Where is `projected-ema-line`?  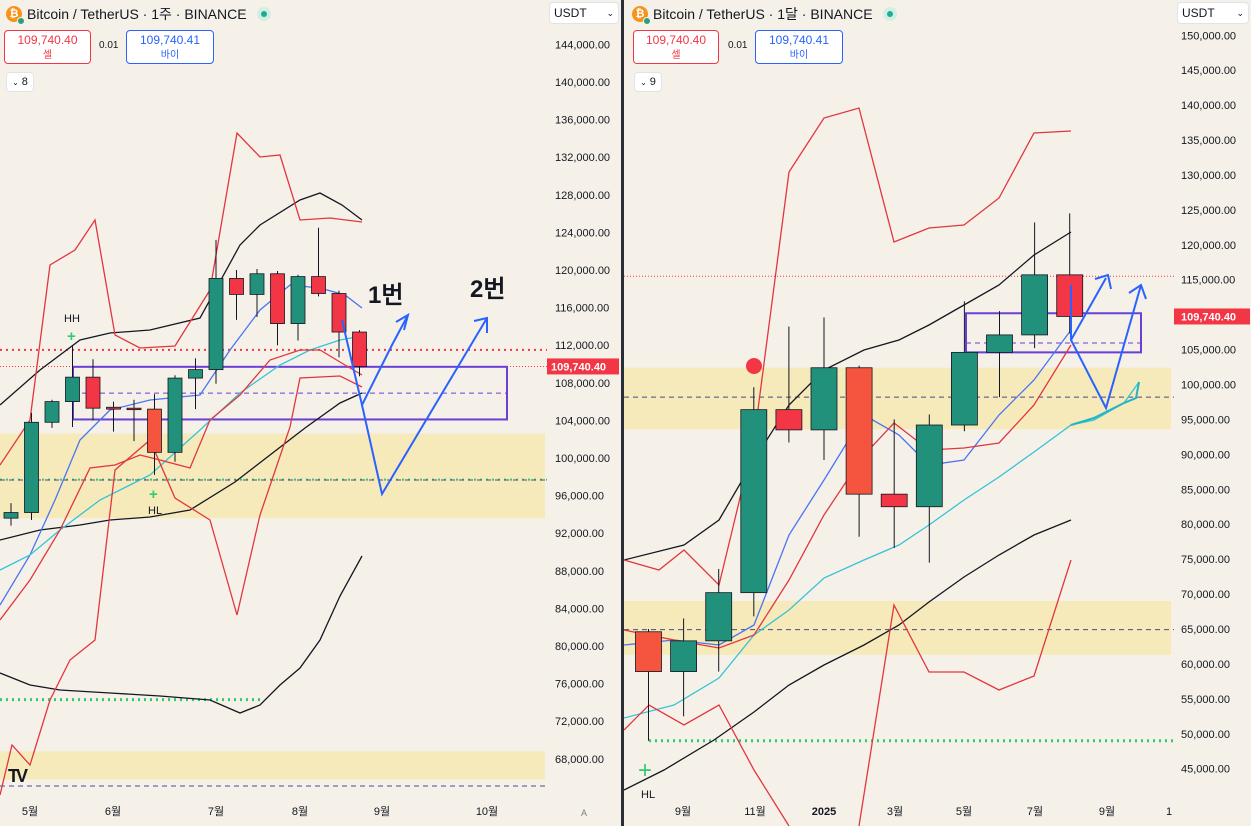
projected-ema-line is located at coordinates (1105, 403).